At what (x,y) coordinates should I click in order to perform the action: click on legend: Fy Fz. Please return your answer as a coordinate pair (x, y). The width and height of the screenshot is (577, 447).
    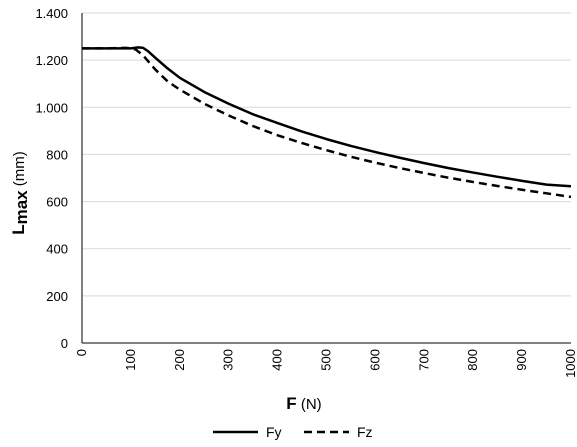
    Looking at the image, I should click on (293, 432).